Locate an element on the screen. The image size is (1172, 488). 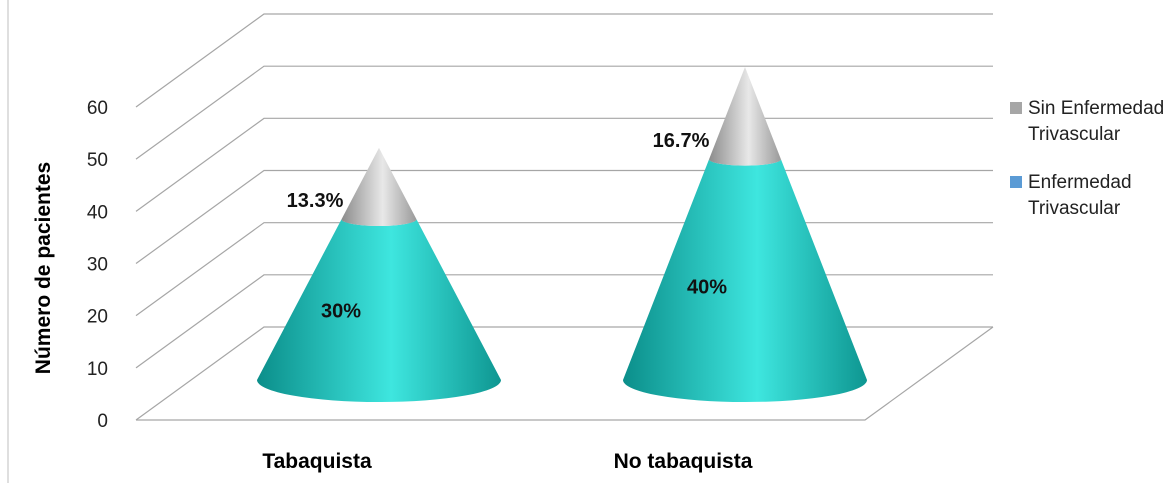
data-labels: 30% 13.3% 40% 16.7% is located at coordinates (507, 226).